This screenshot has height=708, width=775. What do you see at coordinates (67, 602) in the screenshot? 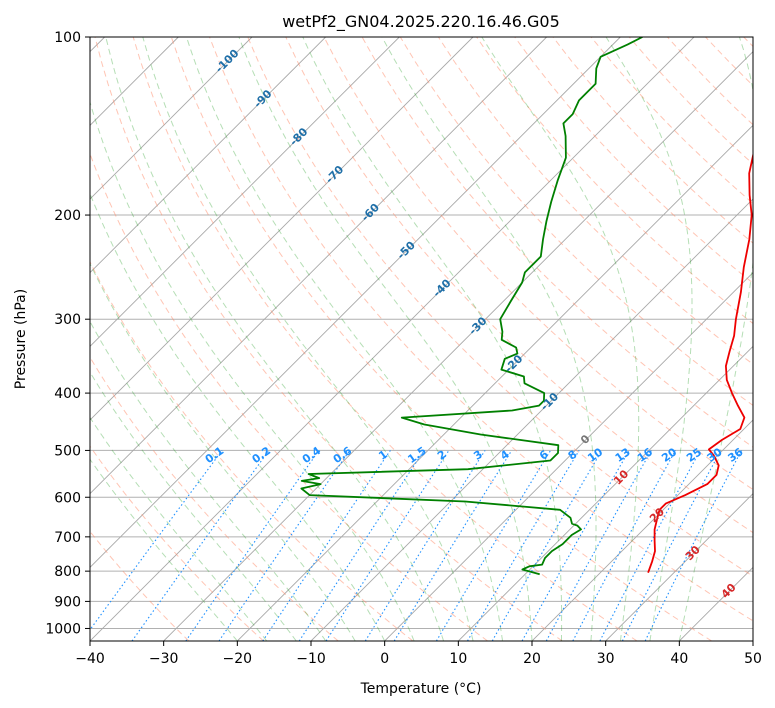
I see `y-tick-label: 900` at bounding box center [67, 602].